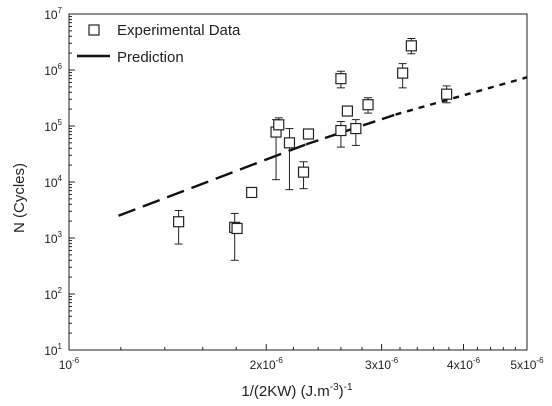  What do you see at coordinates (60, 346) in the screenshot?
I see `y-tick-exponent: 1` at bounding box center [60, 346].